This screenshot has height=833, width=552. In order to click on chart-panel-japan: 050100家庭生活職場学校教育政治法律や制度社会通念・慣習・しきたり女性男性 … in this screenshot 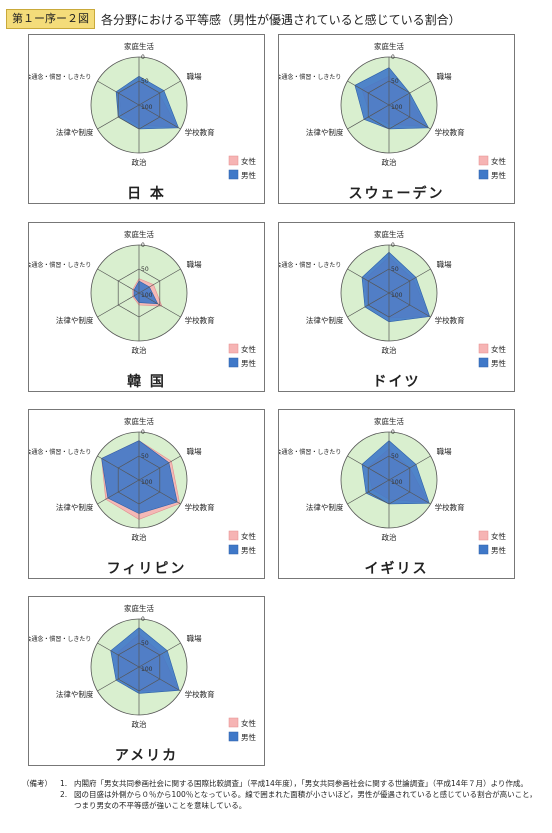, I will do `click(146, 119)`.